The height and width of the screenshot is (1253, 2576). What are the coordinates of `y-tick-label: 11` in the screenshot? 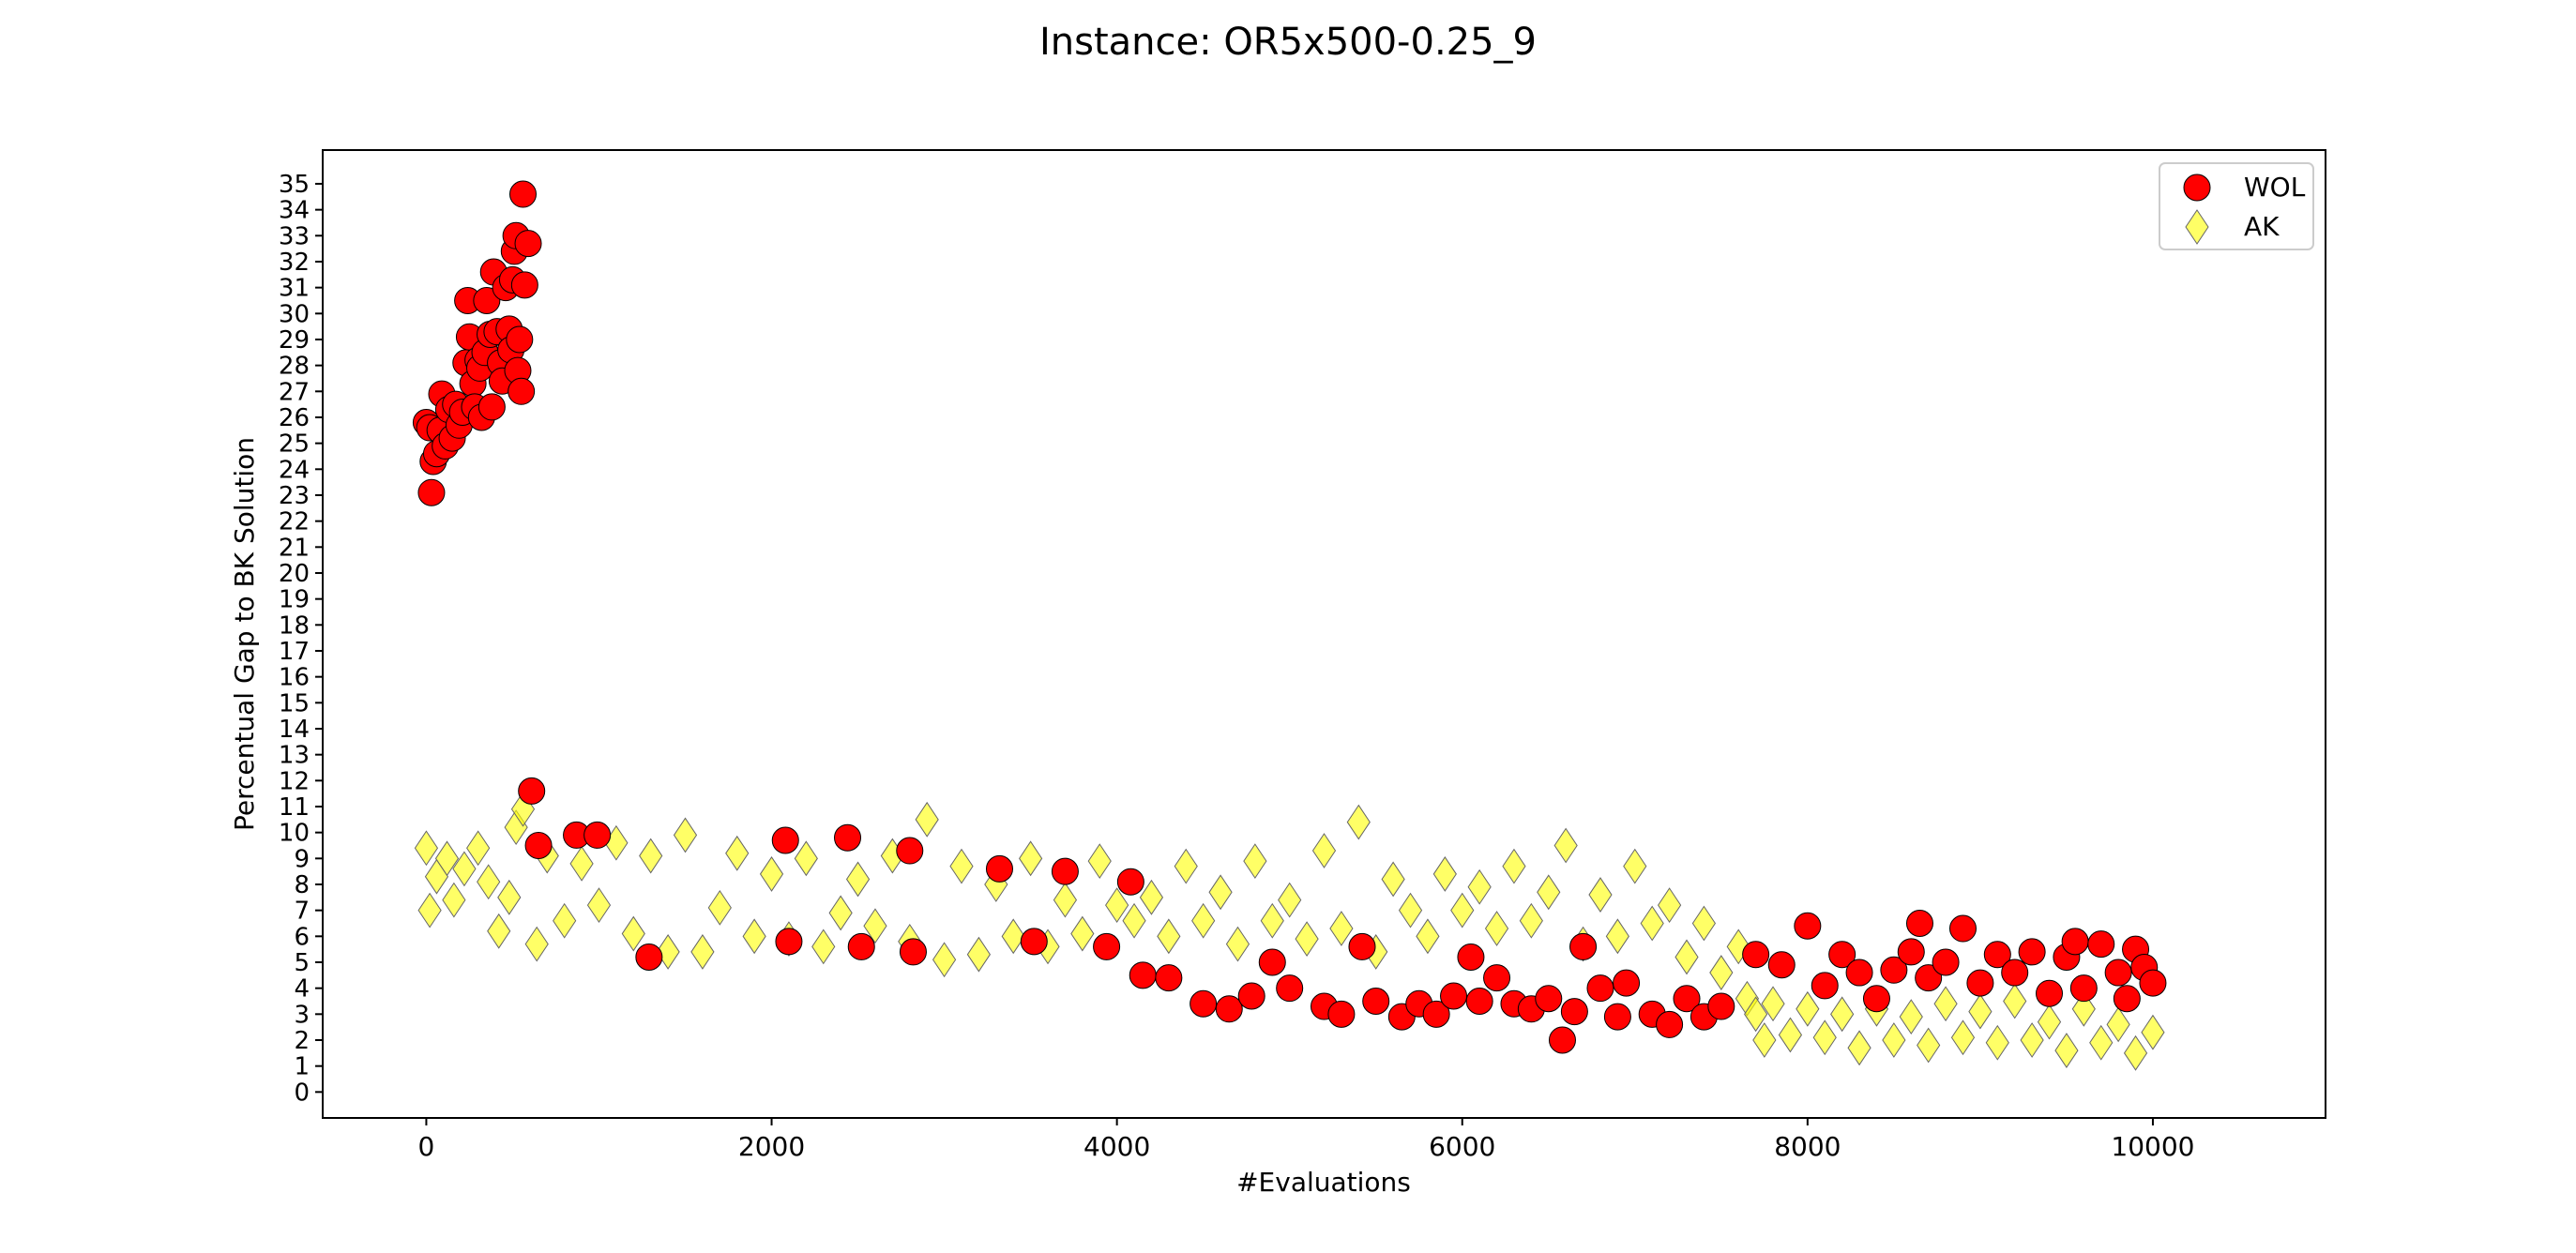 It's located at (295, 807).